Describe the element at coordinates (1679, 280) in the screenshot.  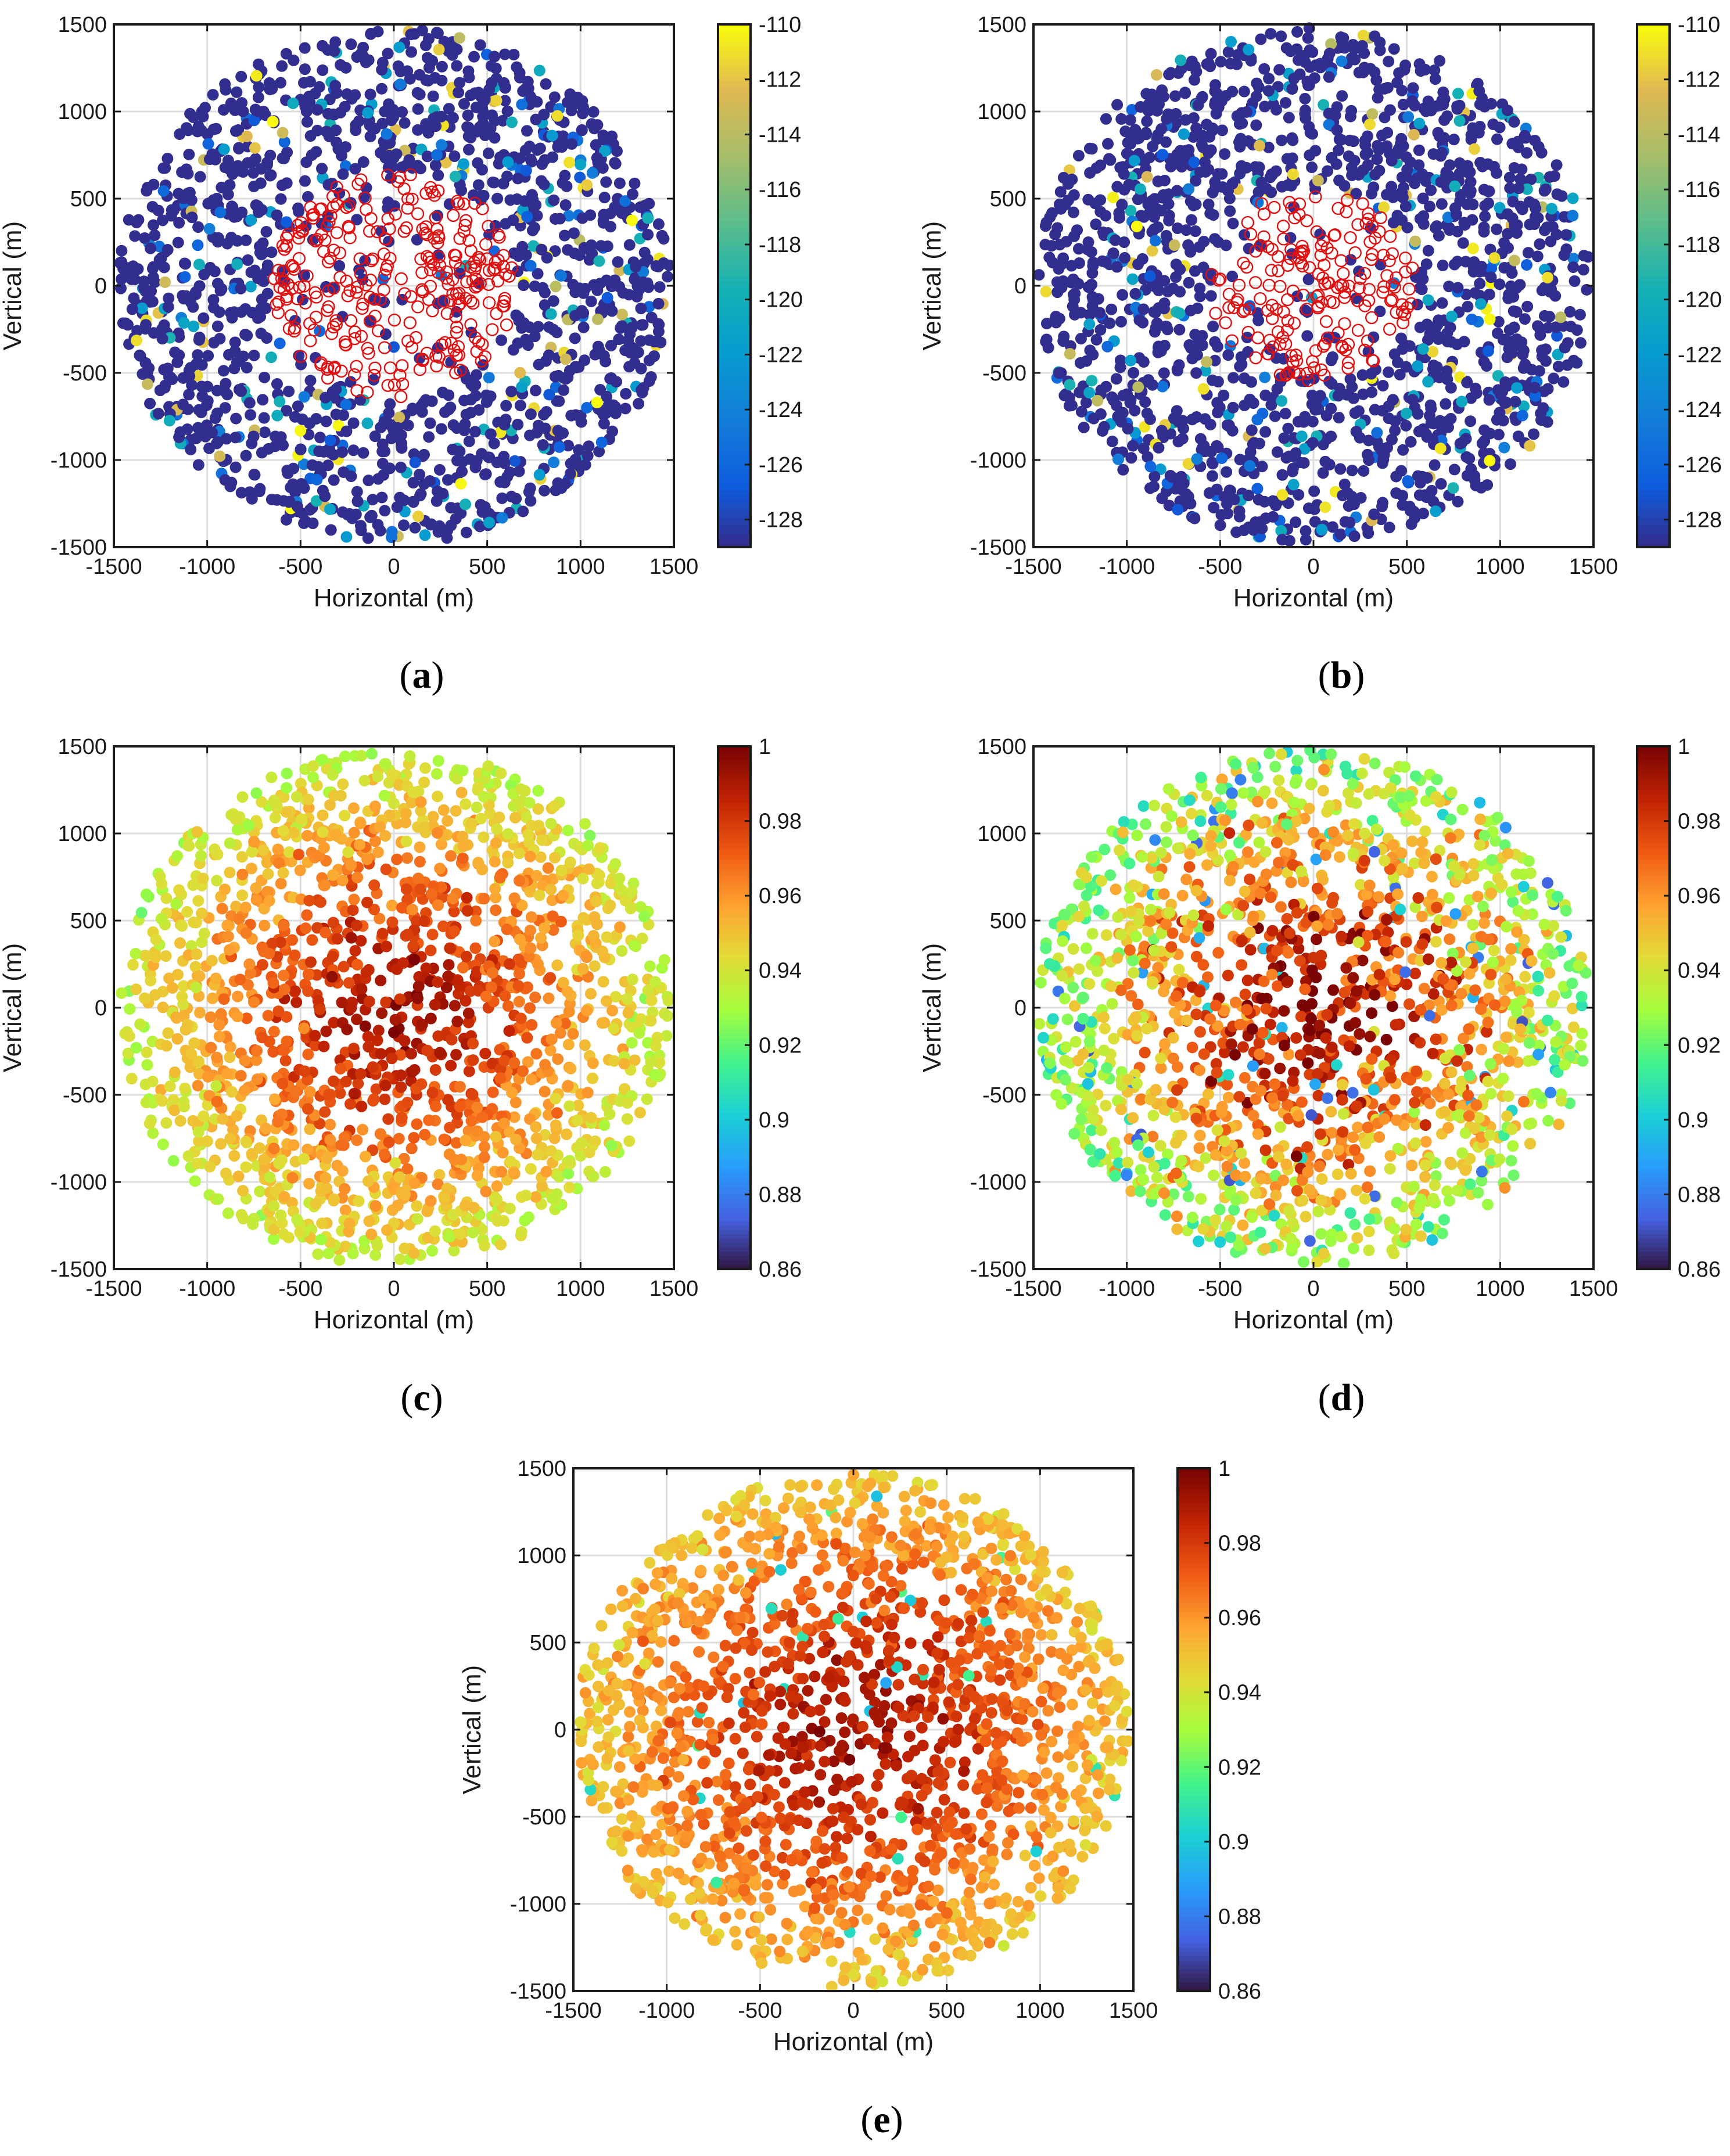
I see `colorbar: -110-112-114-116-118-120-122-124-126-128` at that location.